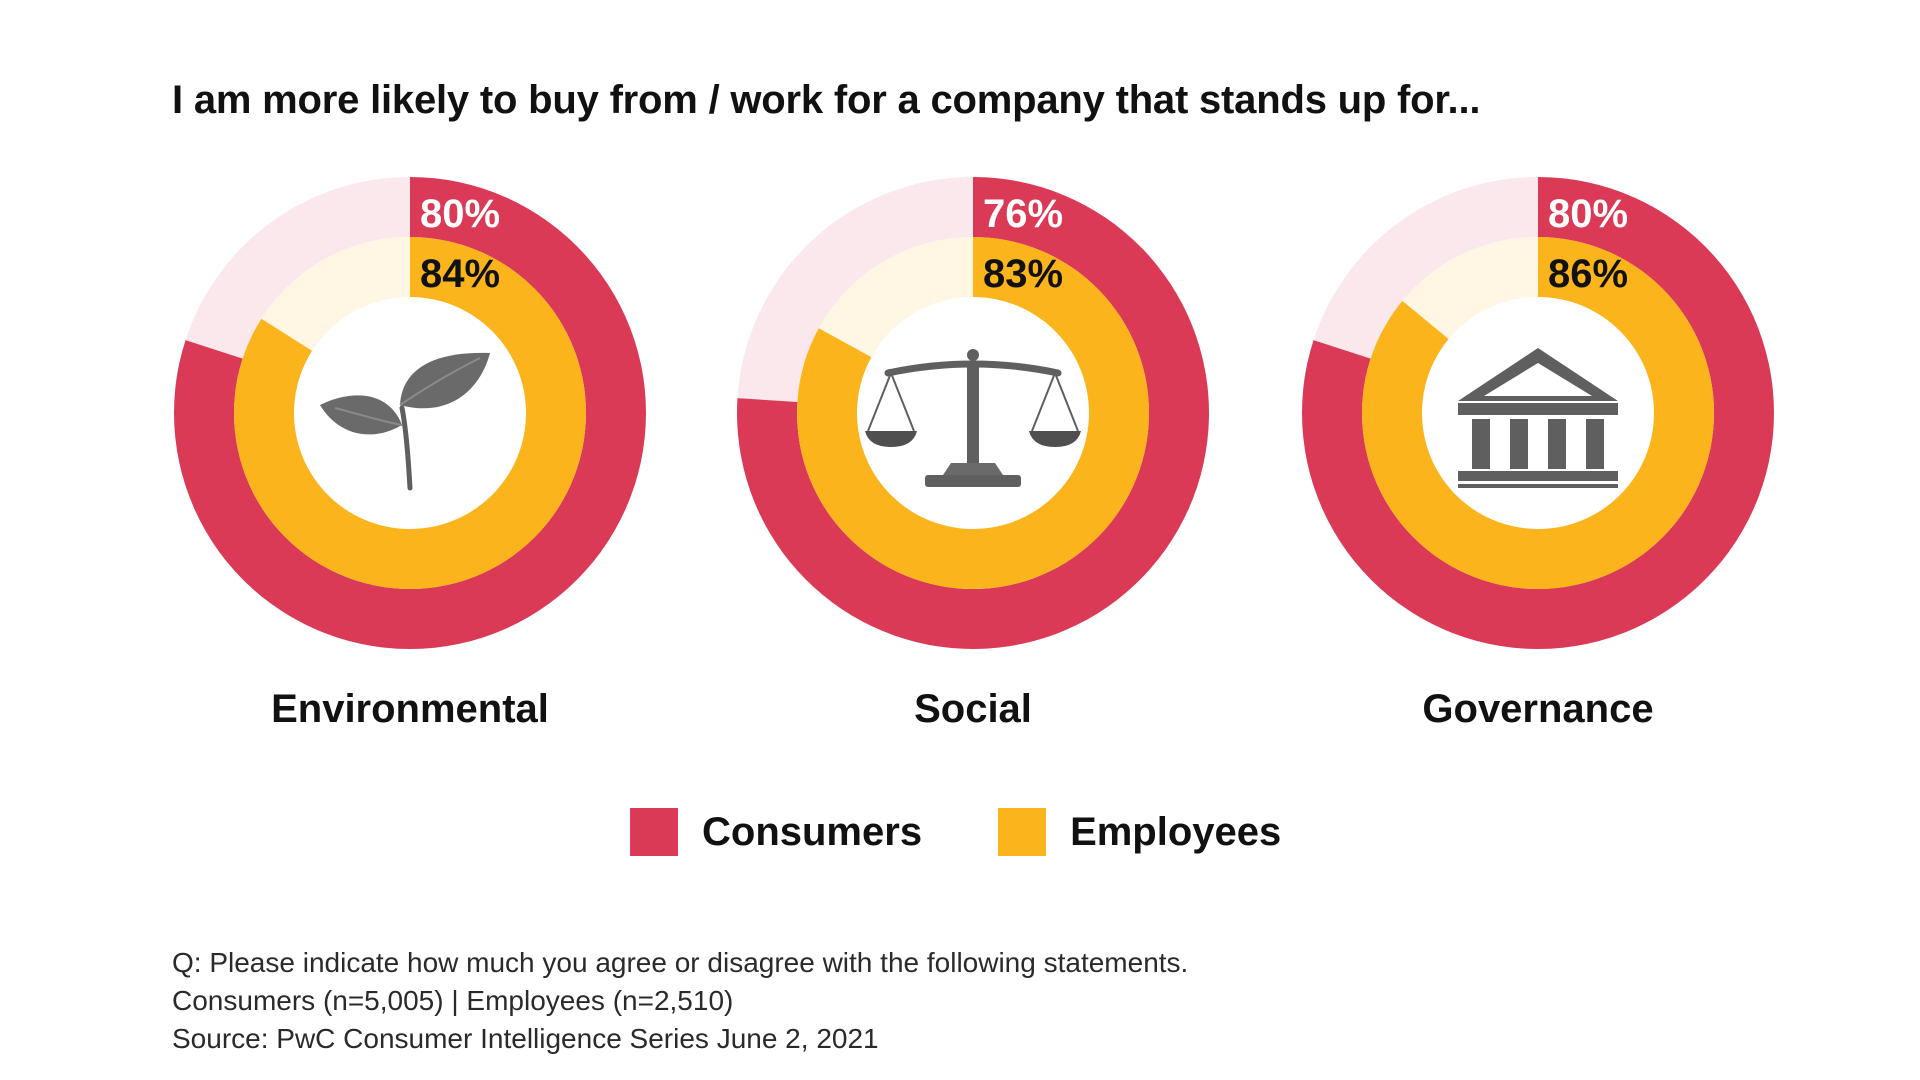 This screenshot has height=1080, width=1920. What do you see at coordinates (1470, 288) in the screenshot?
I see `governance-employees-remainder-slice` at bounding box center [1470, 288].